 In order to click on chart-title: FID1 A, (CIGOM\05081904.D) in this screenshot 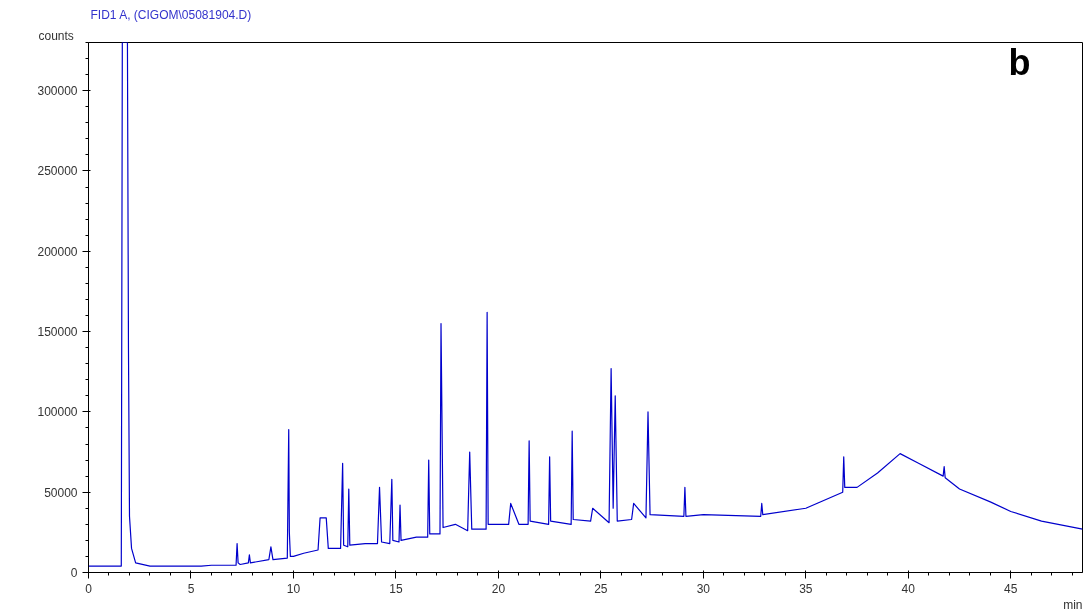, I will do `click(171, 14)`.